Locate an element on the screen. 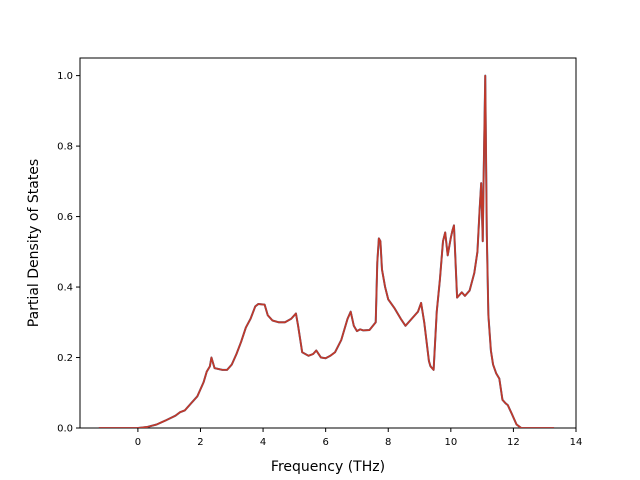 This screenshot has width=640, height=480. x-axis-label: Frequency (THz) is located at coordinates (328, 467).